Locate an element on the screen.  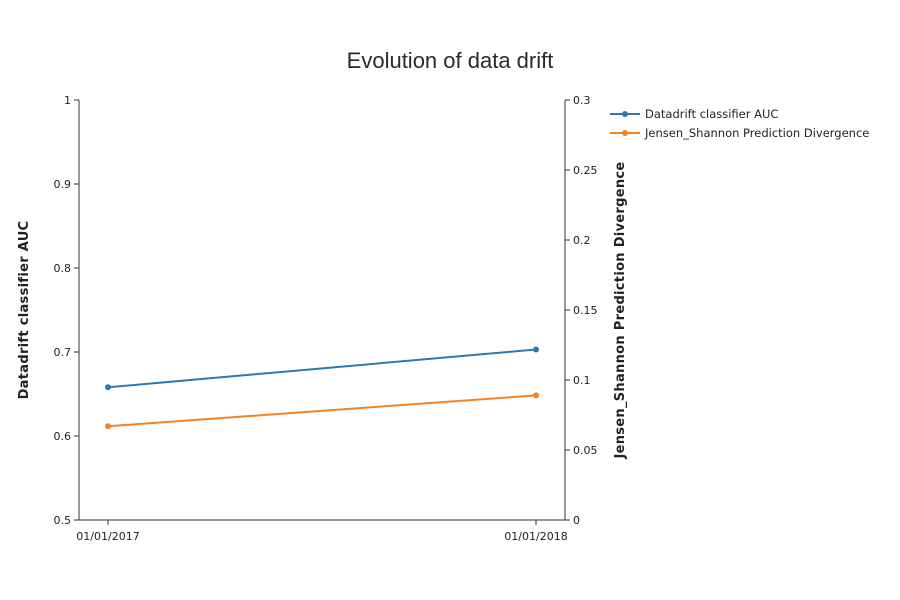
right-tick-label: 0.3 is located at coordinates (582, 100).